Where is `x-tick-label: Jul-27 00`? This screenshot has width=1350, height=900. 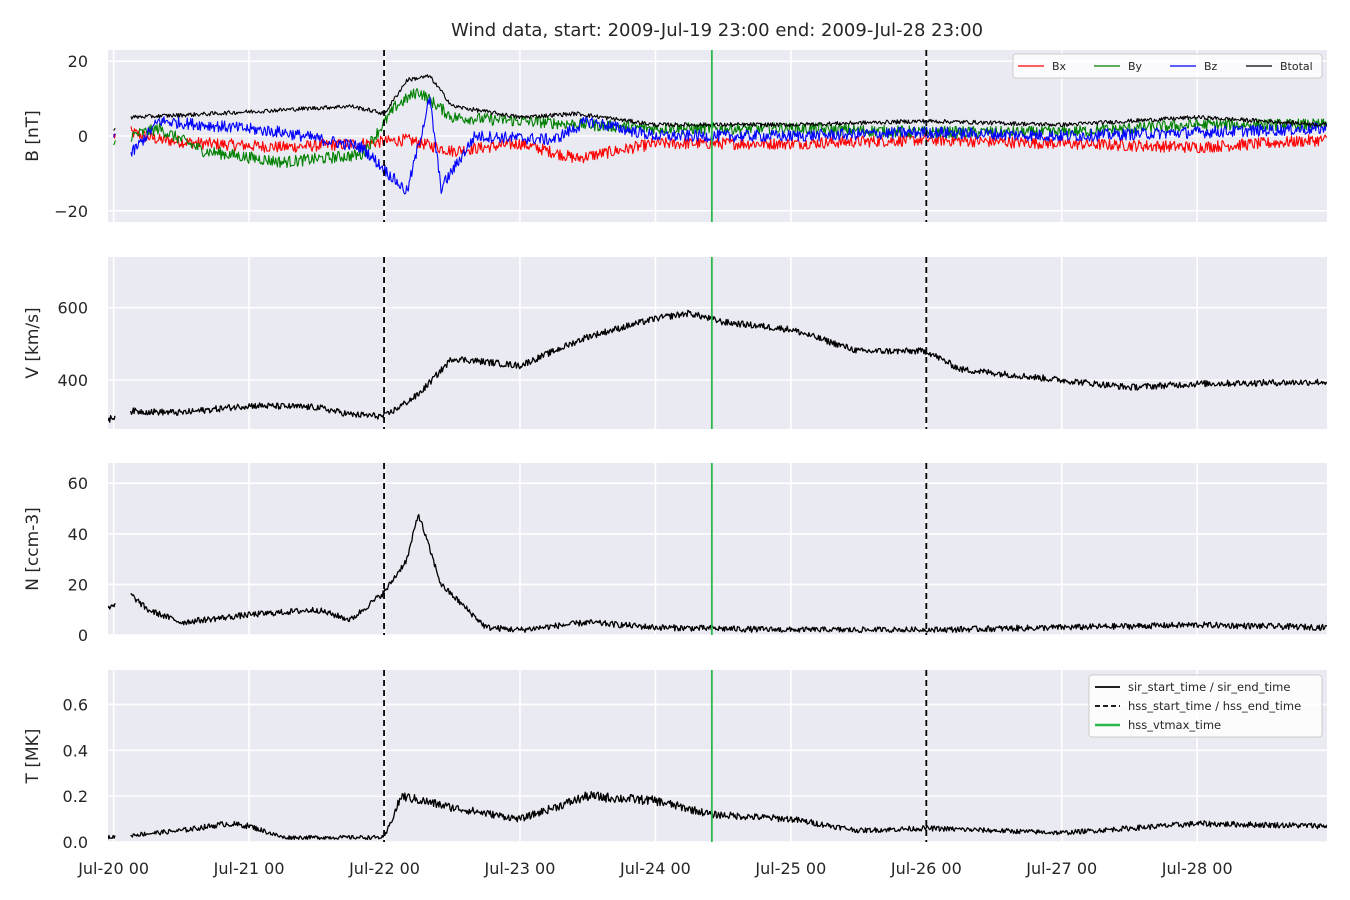 x-tick-label: Jul-27 00 is located at coordinates (1061, 868).